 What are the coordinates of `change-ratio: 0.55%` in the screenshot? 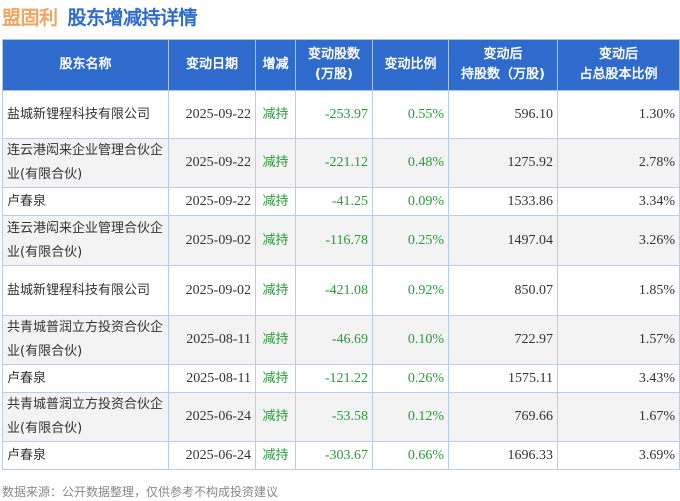 It's located at (410, 114).